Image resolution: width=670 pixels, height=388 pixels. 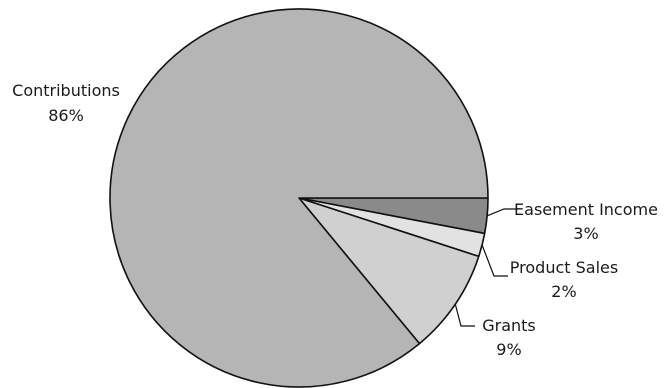 What do you see at coordinates (563, 291) in the screenshot?
I see `value-product-sales: 2%` at bounding box center [563, 291].